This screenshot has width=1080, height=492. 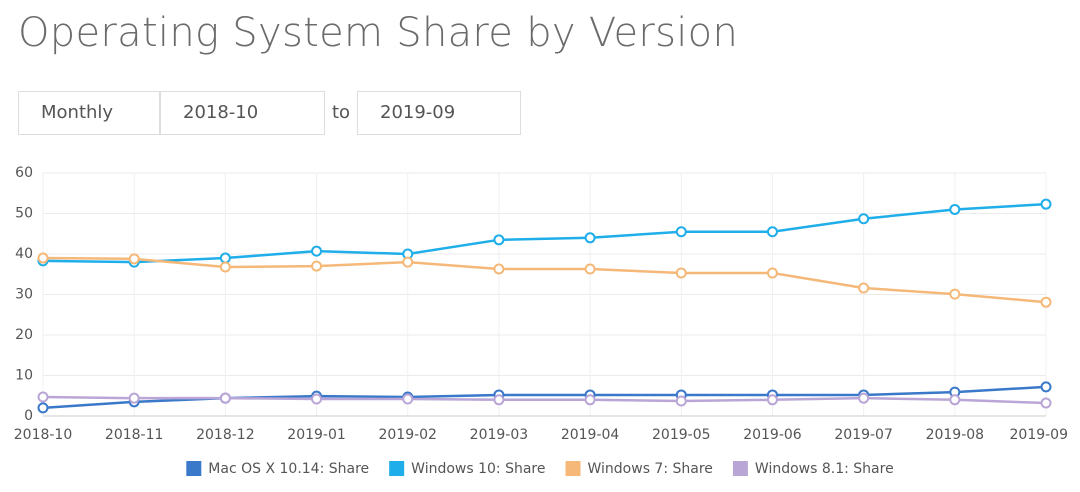 I want to click on legend-label: Windows 7: Share, so click(x=649, y=469).